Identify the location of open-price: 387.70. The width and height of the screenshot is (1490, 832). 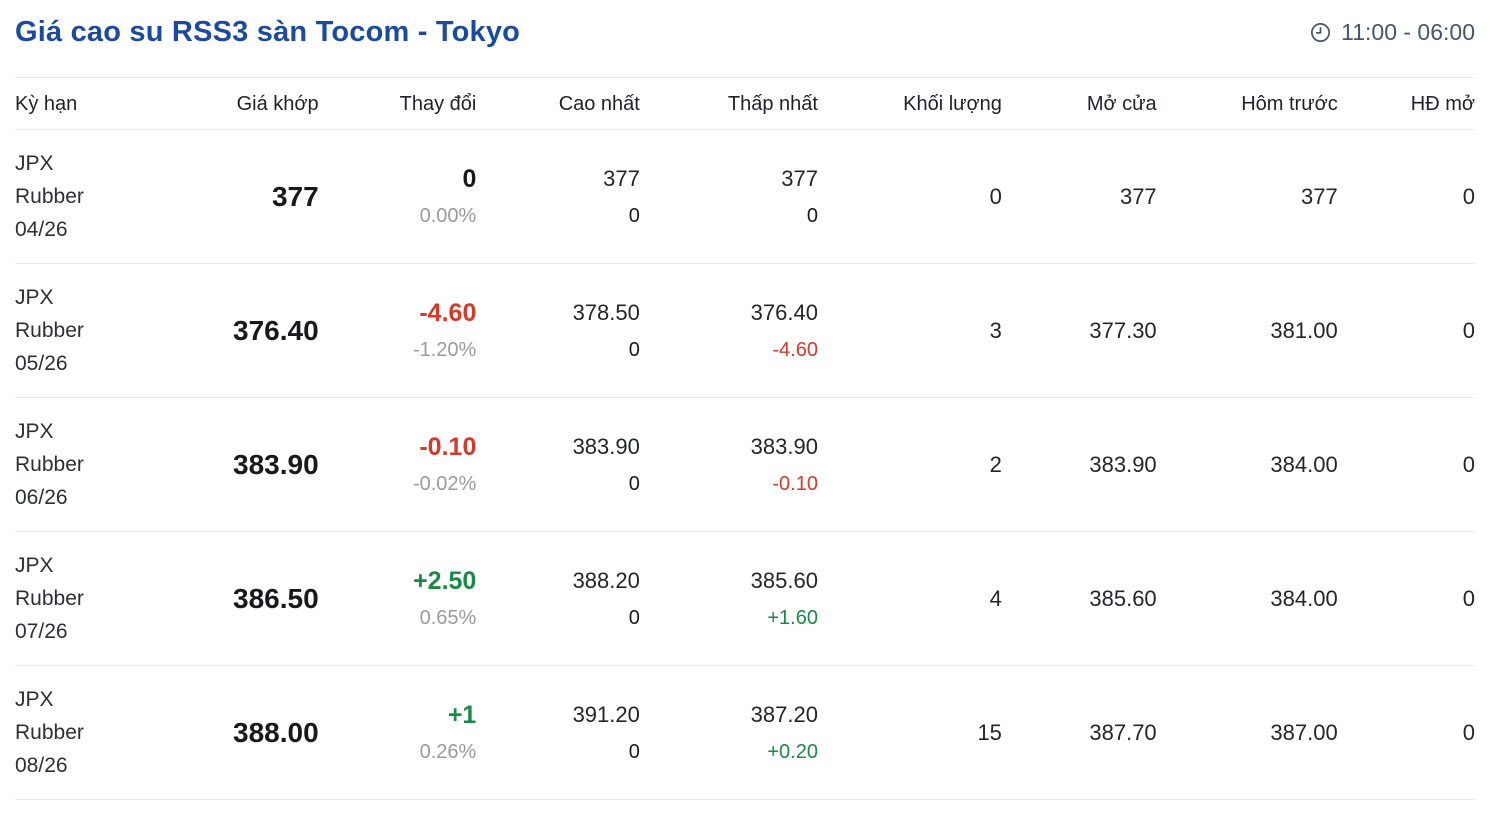
(1079, 732).